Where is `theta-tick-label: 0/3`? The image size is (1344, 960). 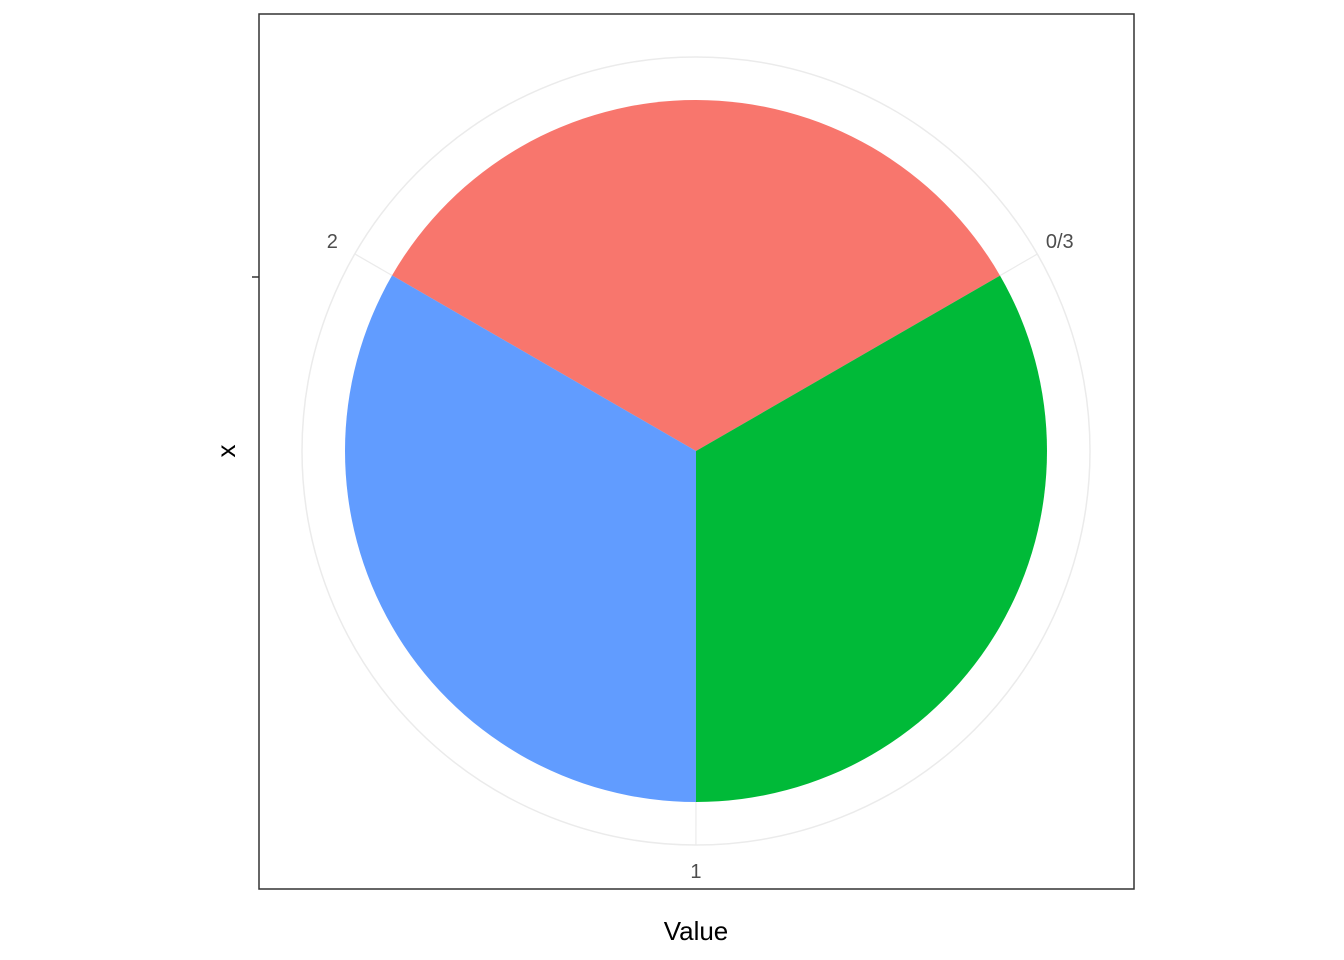
theta-tick-label: 0/3 is located at coordinates (1060, 242).